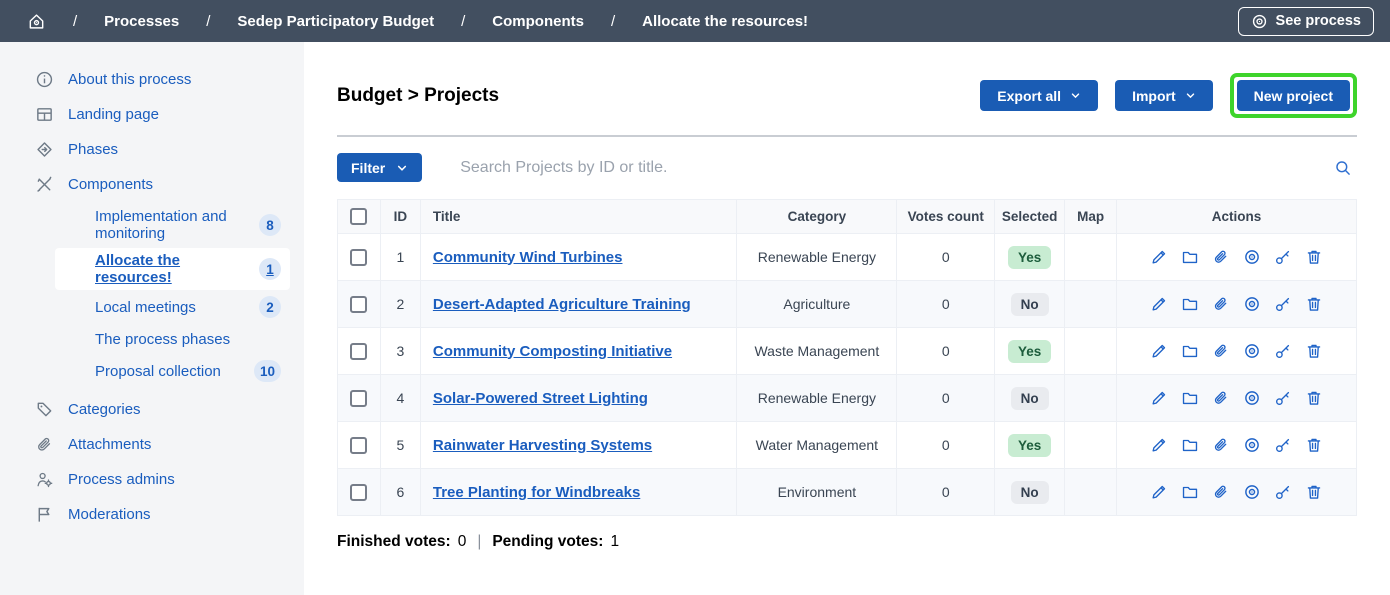 The image size is (1390, 595). Describe the element at coordinates (336, 21) in the screenshot. I see `breadcrumb-process-name: Sedep Participatory Budget` at that location.